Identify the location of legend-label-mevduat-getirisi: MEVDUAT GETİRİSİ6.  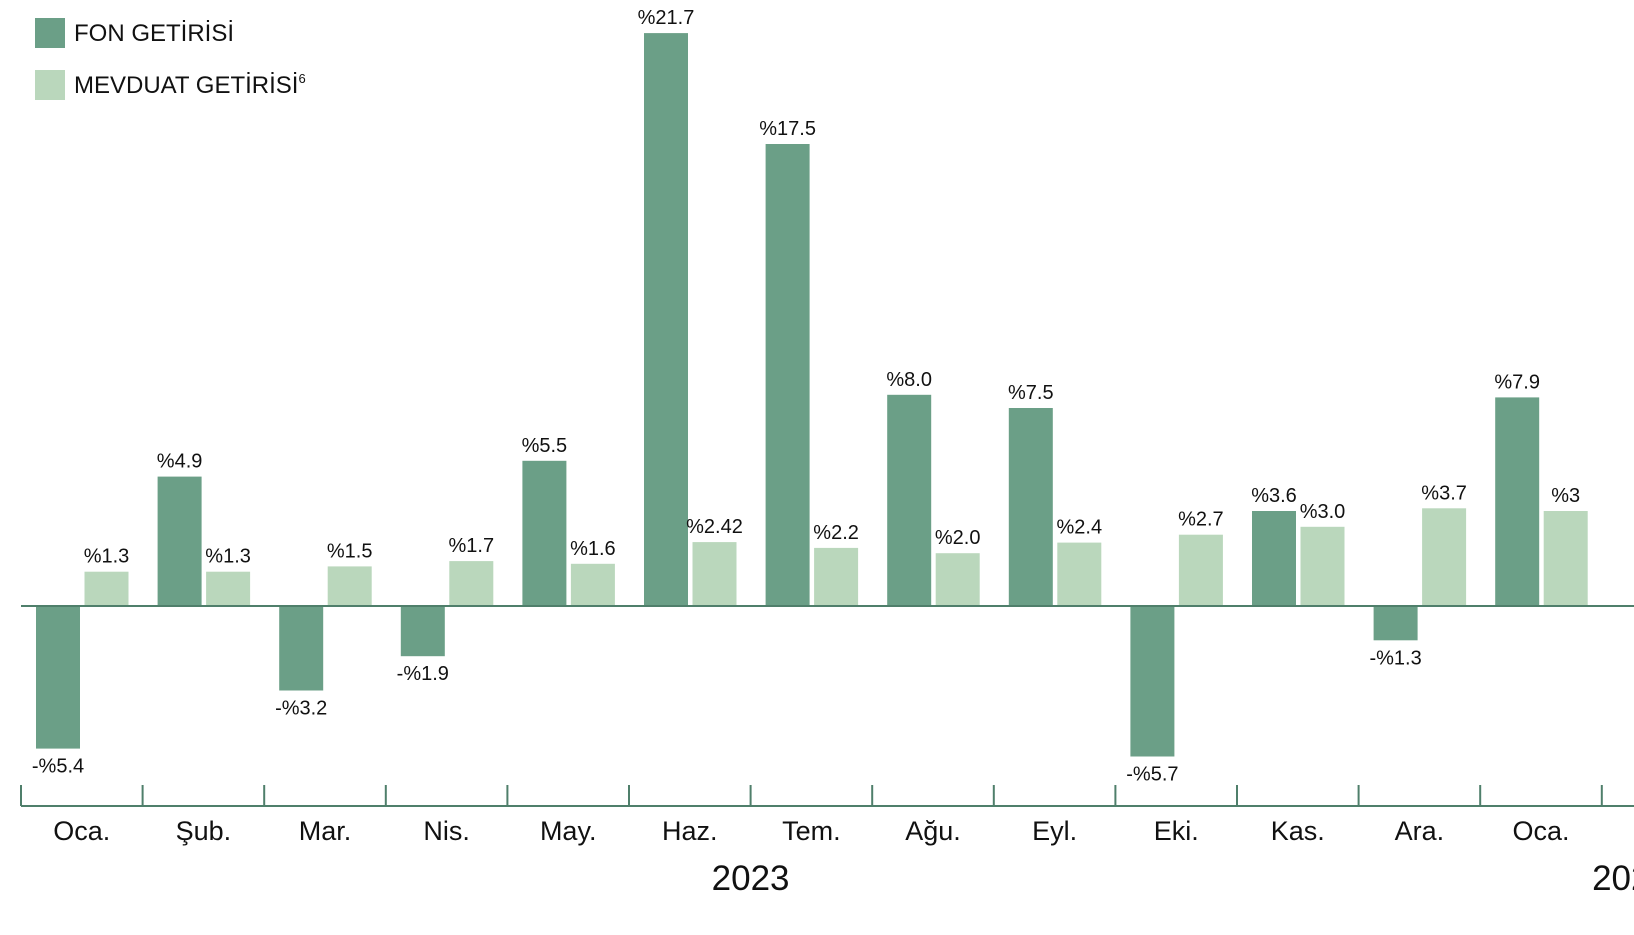
(190, 85).